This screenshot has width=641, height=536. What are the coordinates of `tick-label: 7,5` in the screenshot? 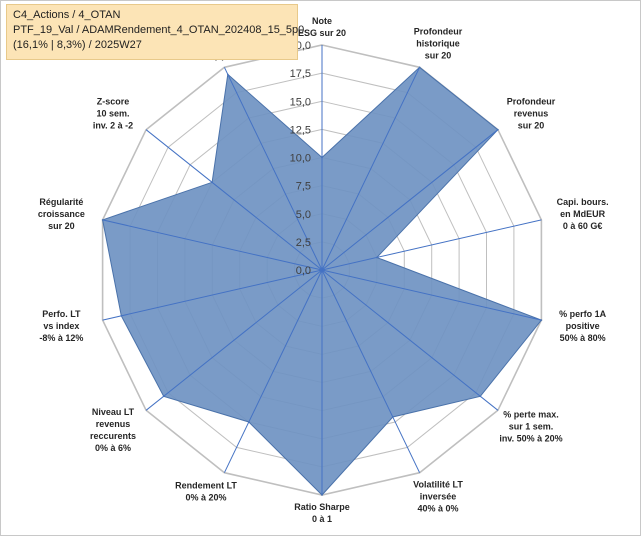 It's located at (303, 187).